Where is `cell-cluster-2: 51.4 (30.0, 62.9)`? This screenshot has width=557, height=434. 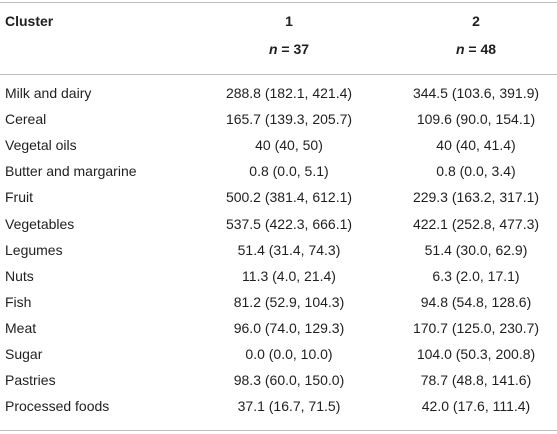
cell-cluster-2: 51.4 (30.0, 62.9) is located at coordinates (476, 250).